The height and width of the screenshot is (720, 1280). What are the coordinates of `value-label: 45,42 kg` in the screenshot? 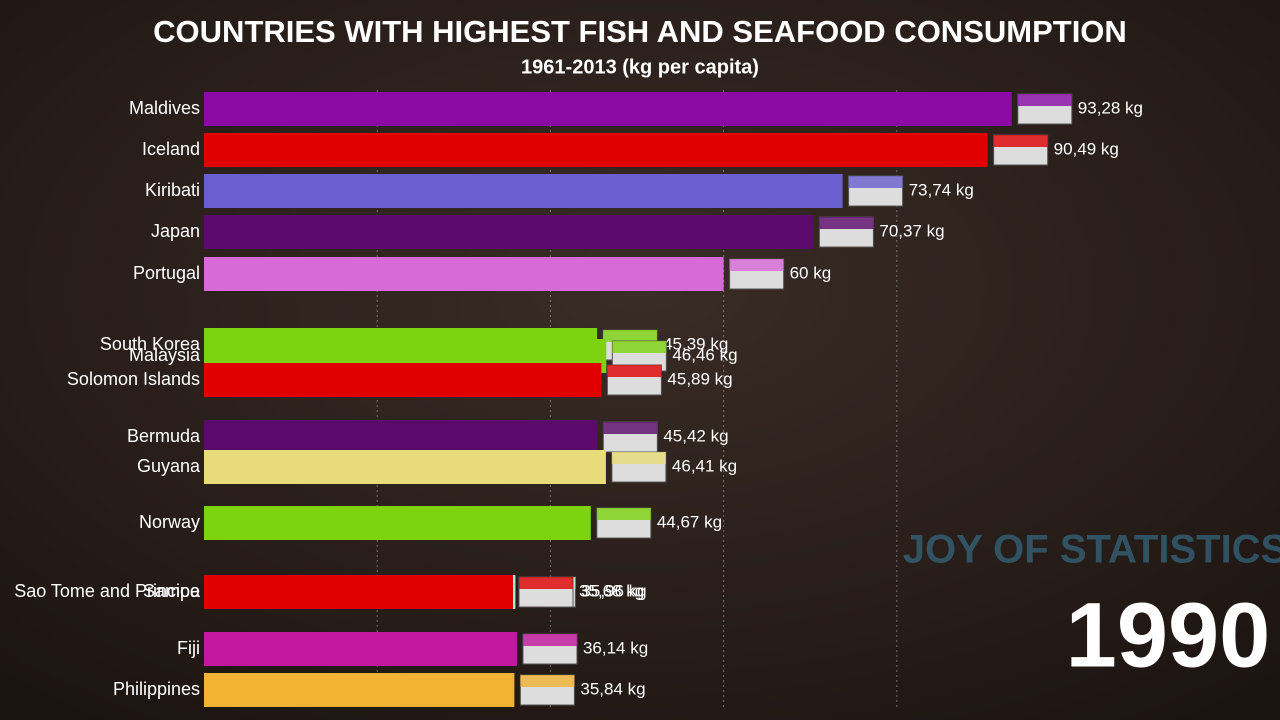 It's located at (695, 435).